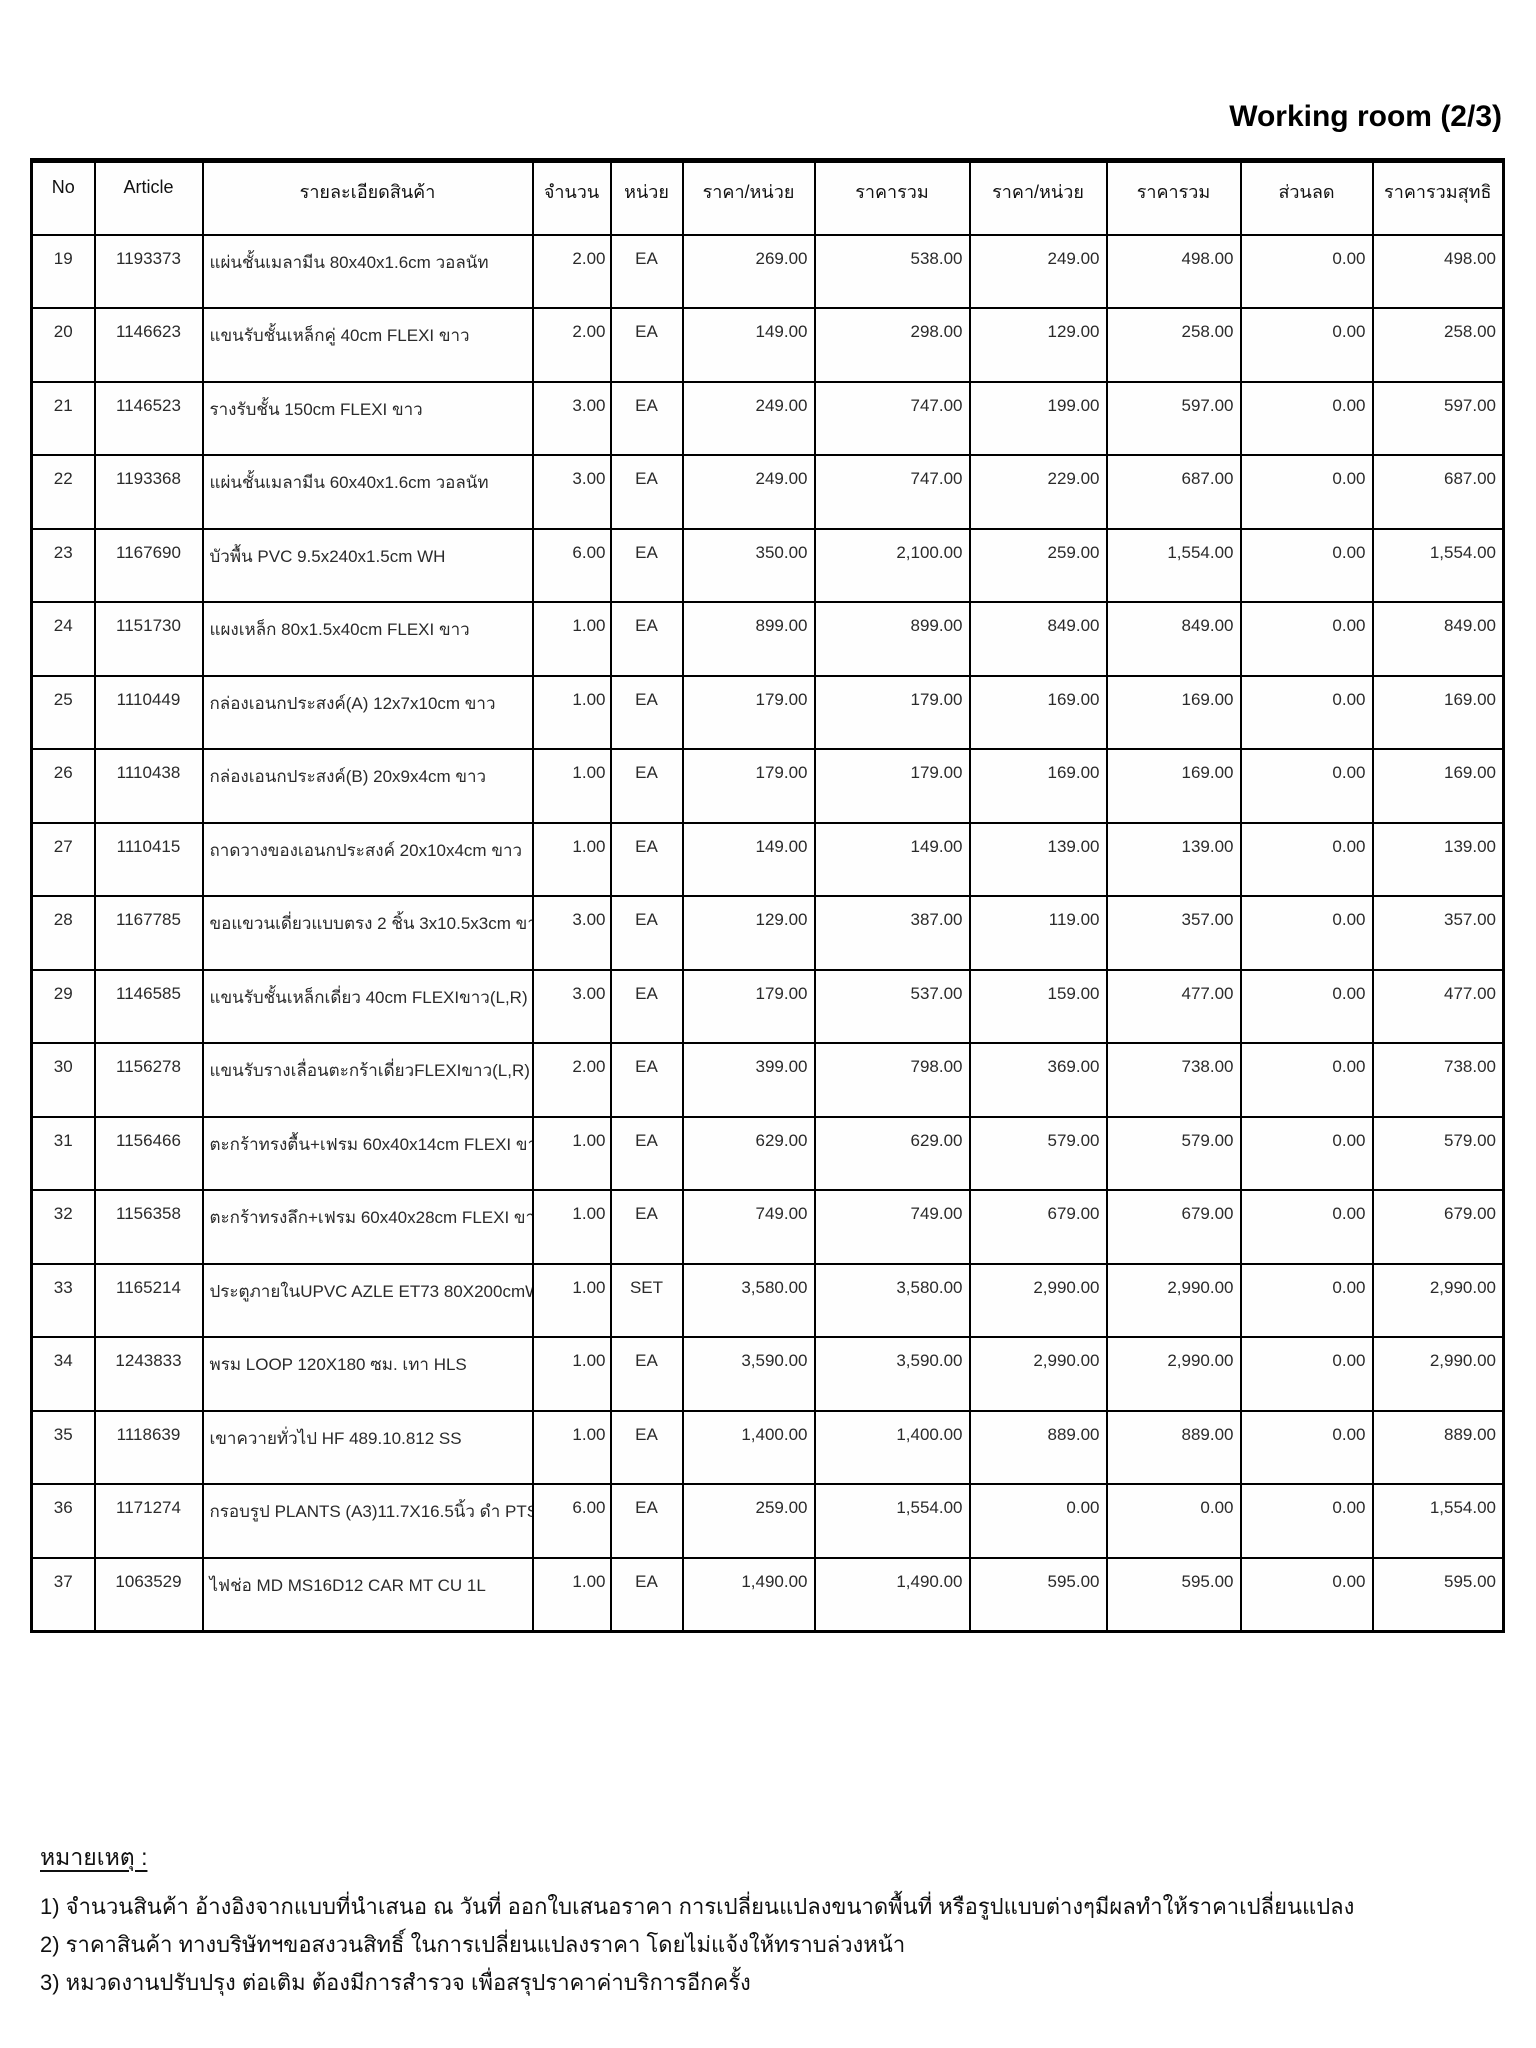  Describe the element at coordinates (1038, 1006) in the screenshot. I see `cell-unit-price-promo: 159.00` at that location.